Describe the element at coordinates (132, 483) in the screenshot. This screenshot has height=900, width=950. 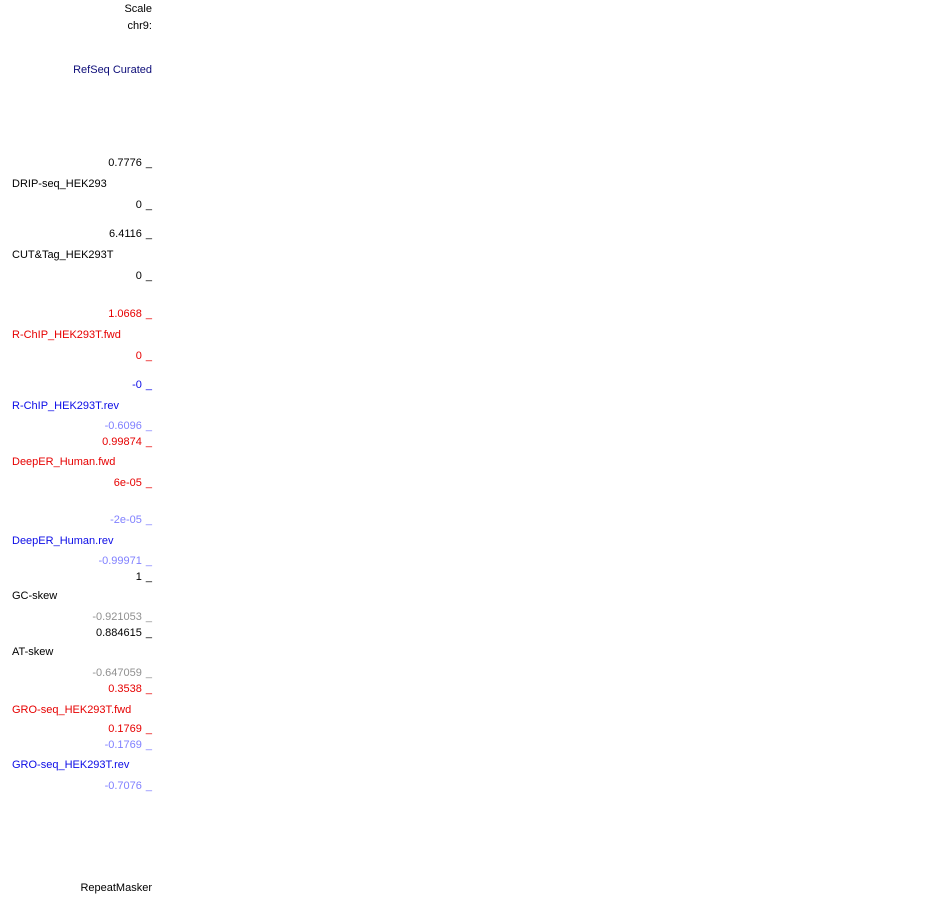
I see `track-min-value: 6e-05 _` at that location.